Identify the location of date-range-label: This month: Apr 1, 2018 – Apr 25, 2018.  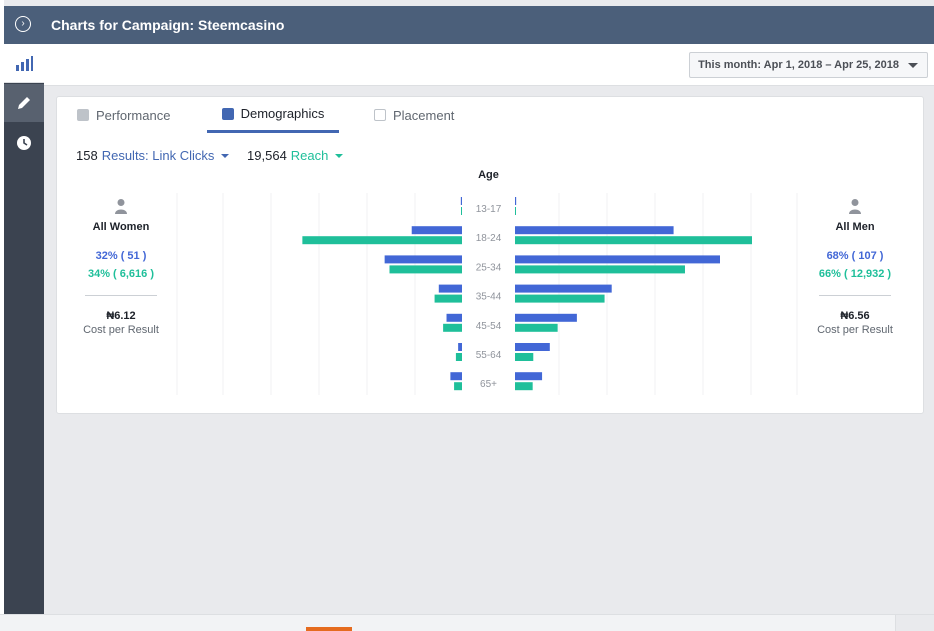
(798, 65).